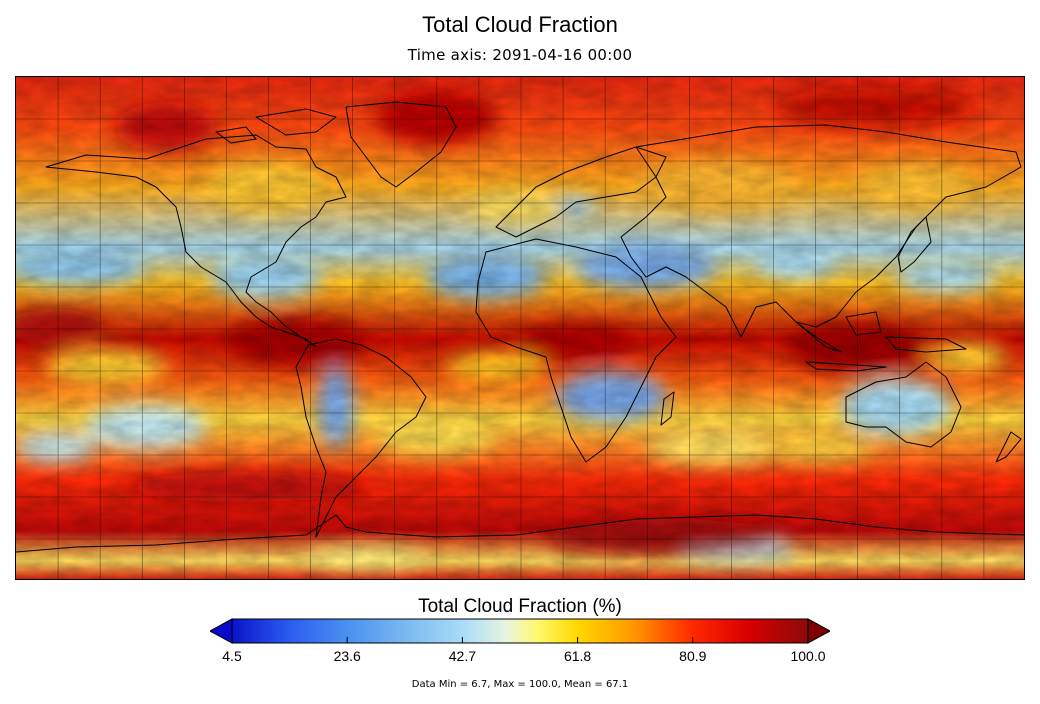  What do you see at coordinates (462, 656) in the screenshot?
I see `colorbar-tick-label: 42.7` at bounding box center [462, 656].